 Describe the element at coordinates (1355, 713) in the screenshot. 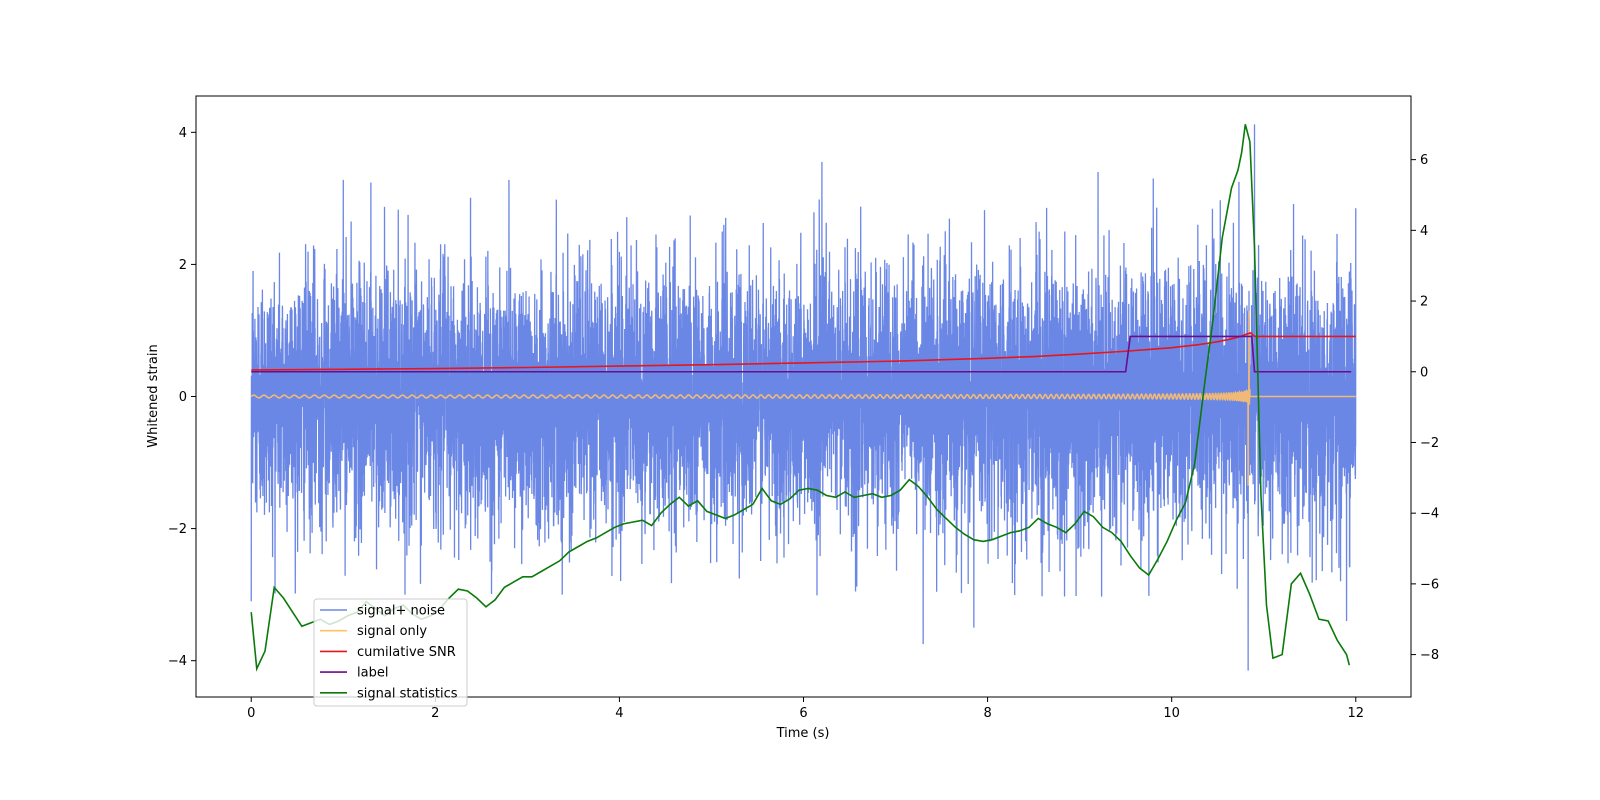

I see `x-tick-label: 12` at that location.